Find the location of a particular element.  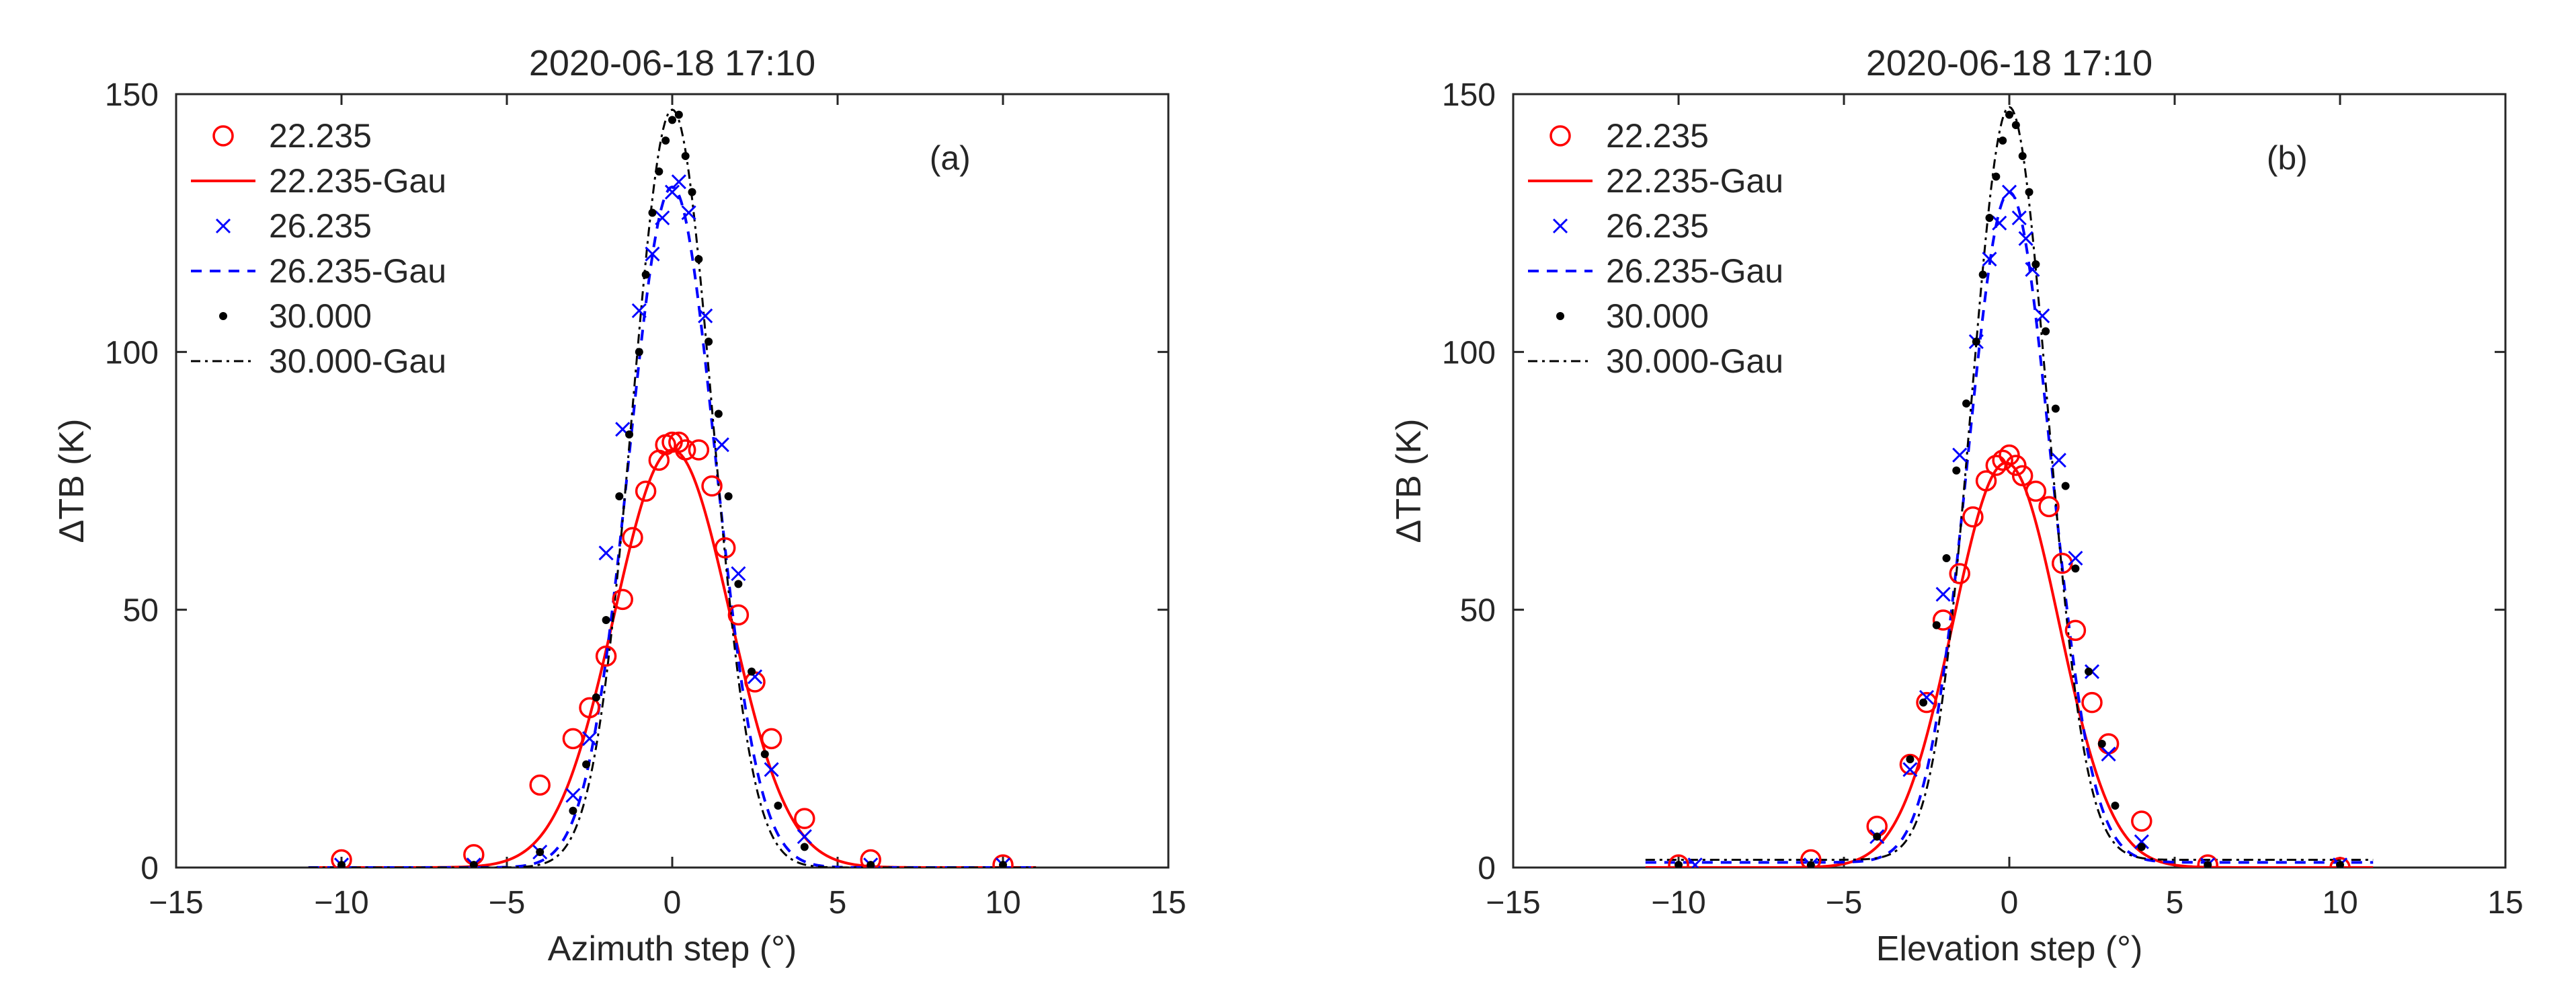

legend-label: 26.235-Gau is located at coordinates (1694, 271).